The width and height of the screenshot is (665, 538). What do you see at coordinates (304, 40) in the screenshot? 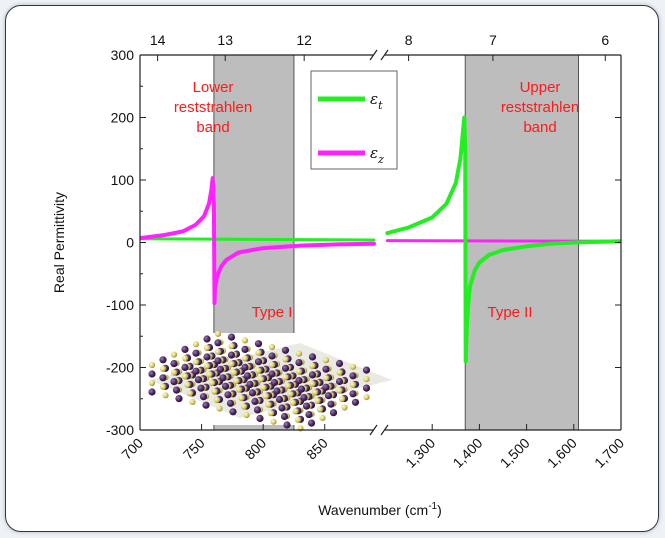
I see `top-tick-label: 12` at bounding box center [304, 40].